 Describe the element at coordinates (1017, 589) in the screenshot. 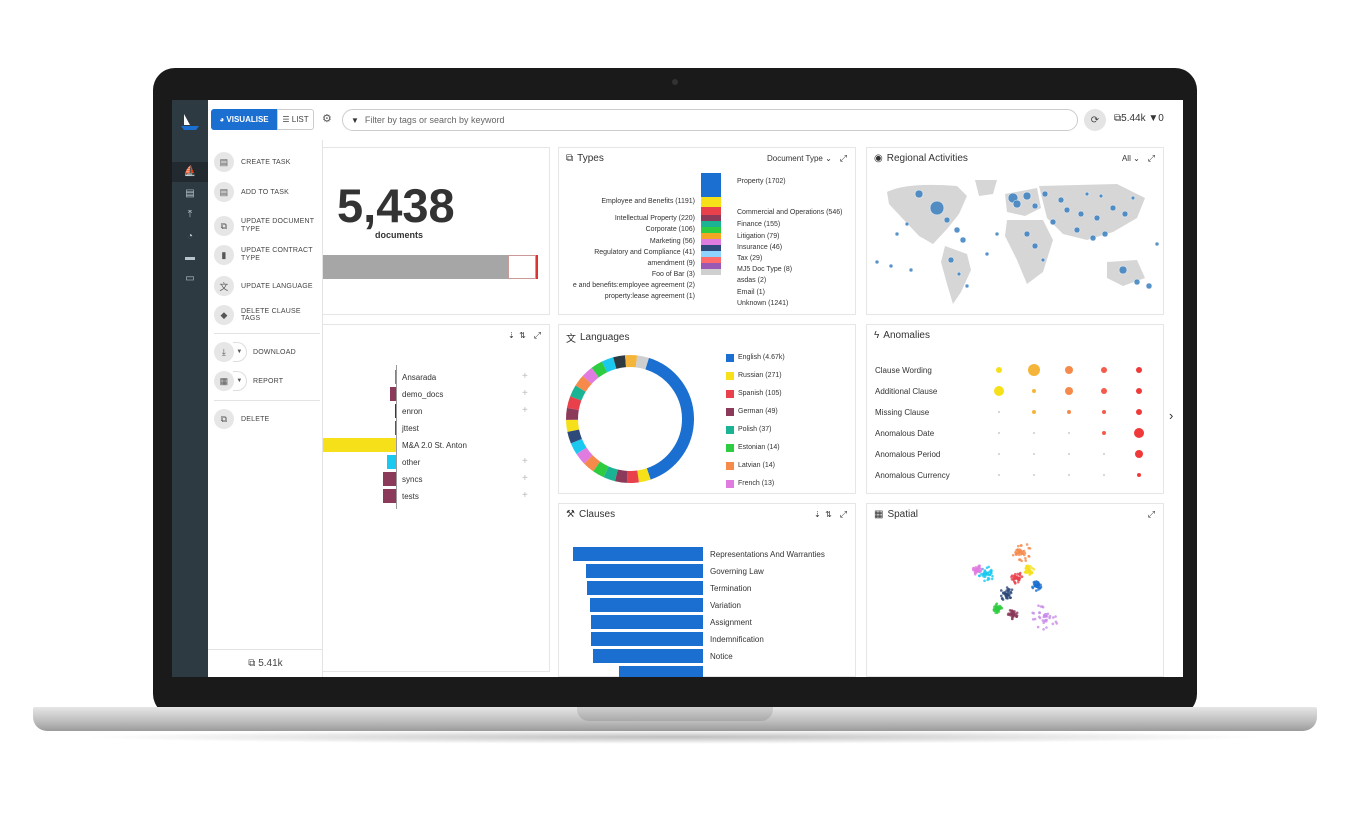

I see `spatial-scatter` at that location.